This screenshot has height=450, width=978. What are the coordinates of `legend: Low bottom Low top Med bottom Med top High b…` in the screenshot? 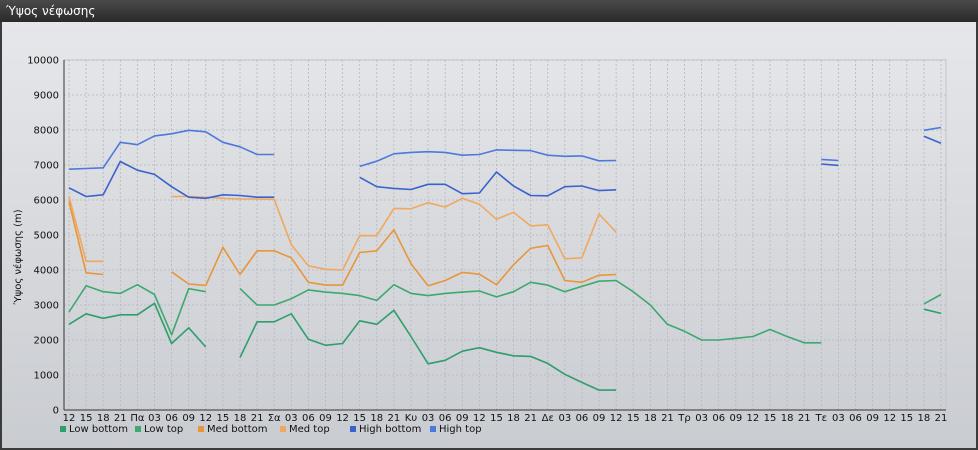 It's located at (271, 429).